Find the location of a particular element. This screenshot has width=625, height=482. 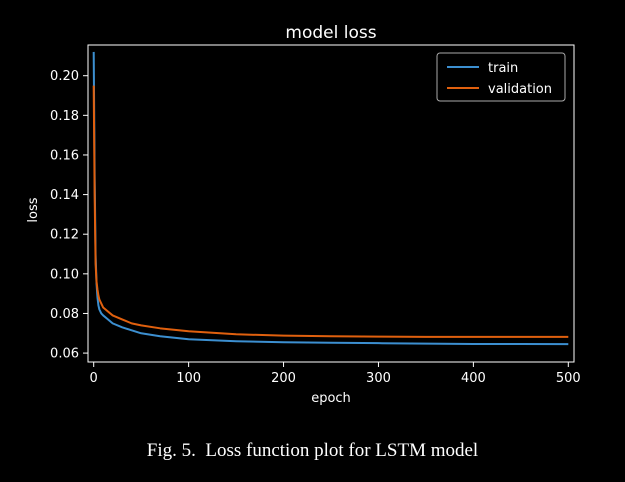

y-tick-label: 0.18 is located at coordinates (64, 116).